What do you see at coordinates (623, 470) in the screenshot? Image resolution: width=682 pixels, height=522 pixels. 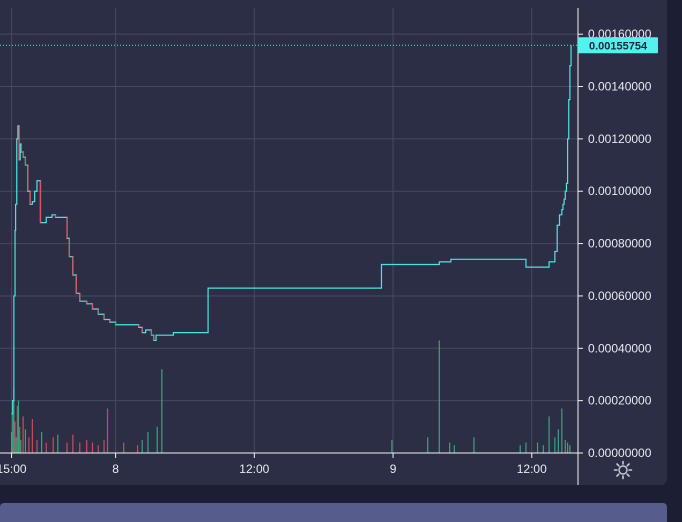 I see `gear-icon` at bounding box center [623, 470].